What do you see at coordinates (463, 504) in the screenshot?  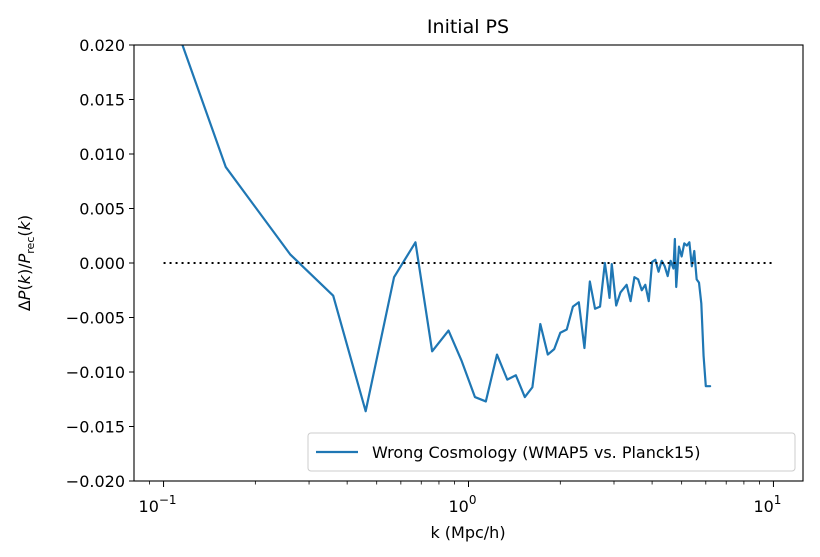 I see `x-tick-label: 10⁰` at bounding box center [463, 504].